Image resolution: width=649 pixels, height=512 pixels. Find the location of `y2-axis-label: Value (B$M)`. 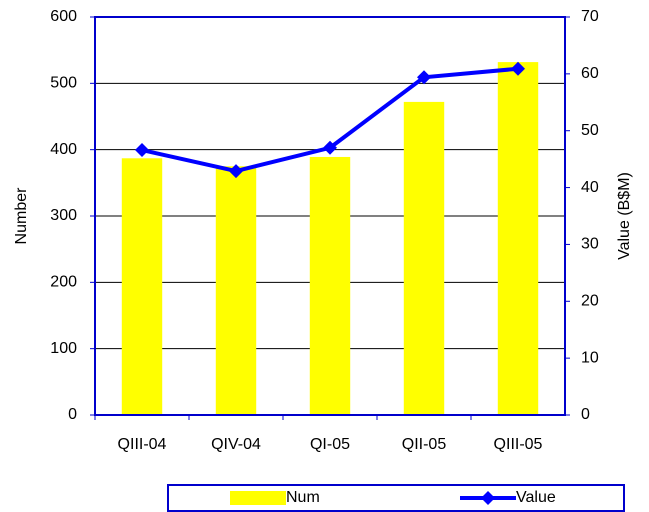

y2-axis-label: Value (B$M) is located at coordinates (624, 216).